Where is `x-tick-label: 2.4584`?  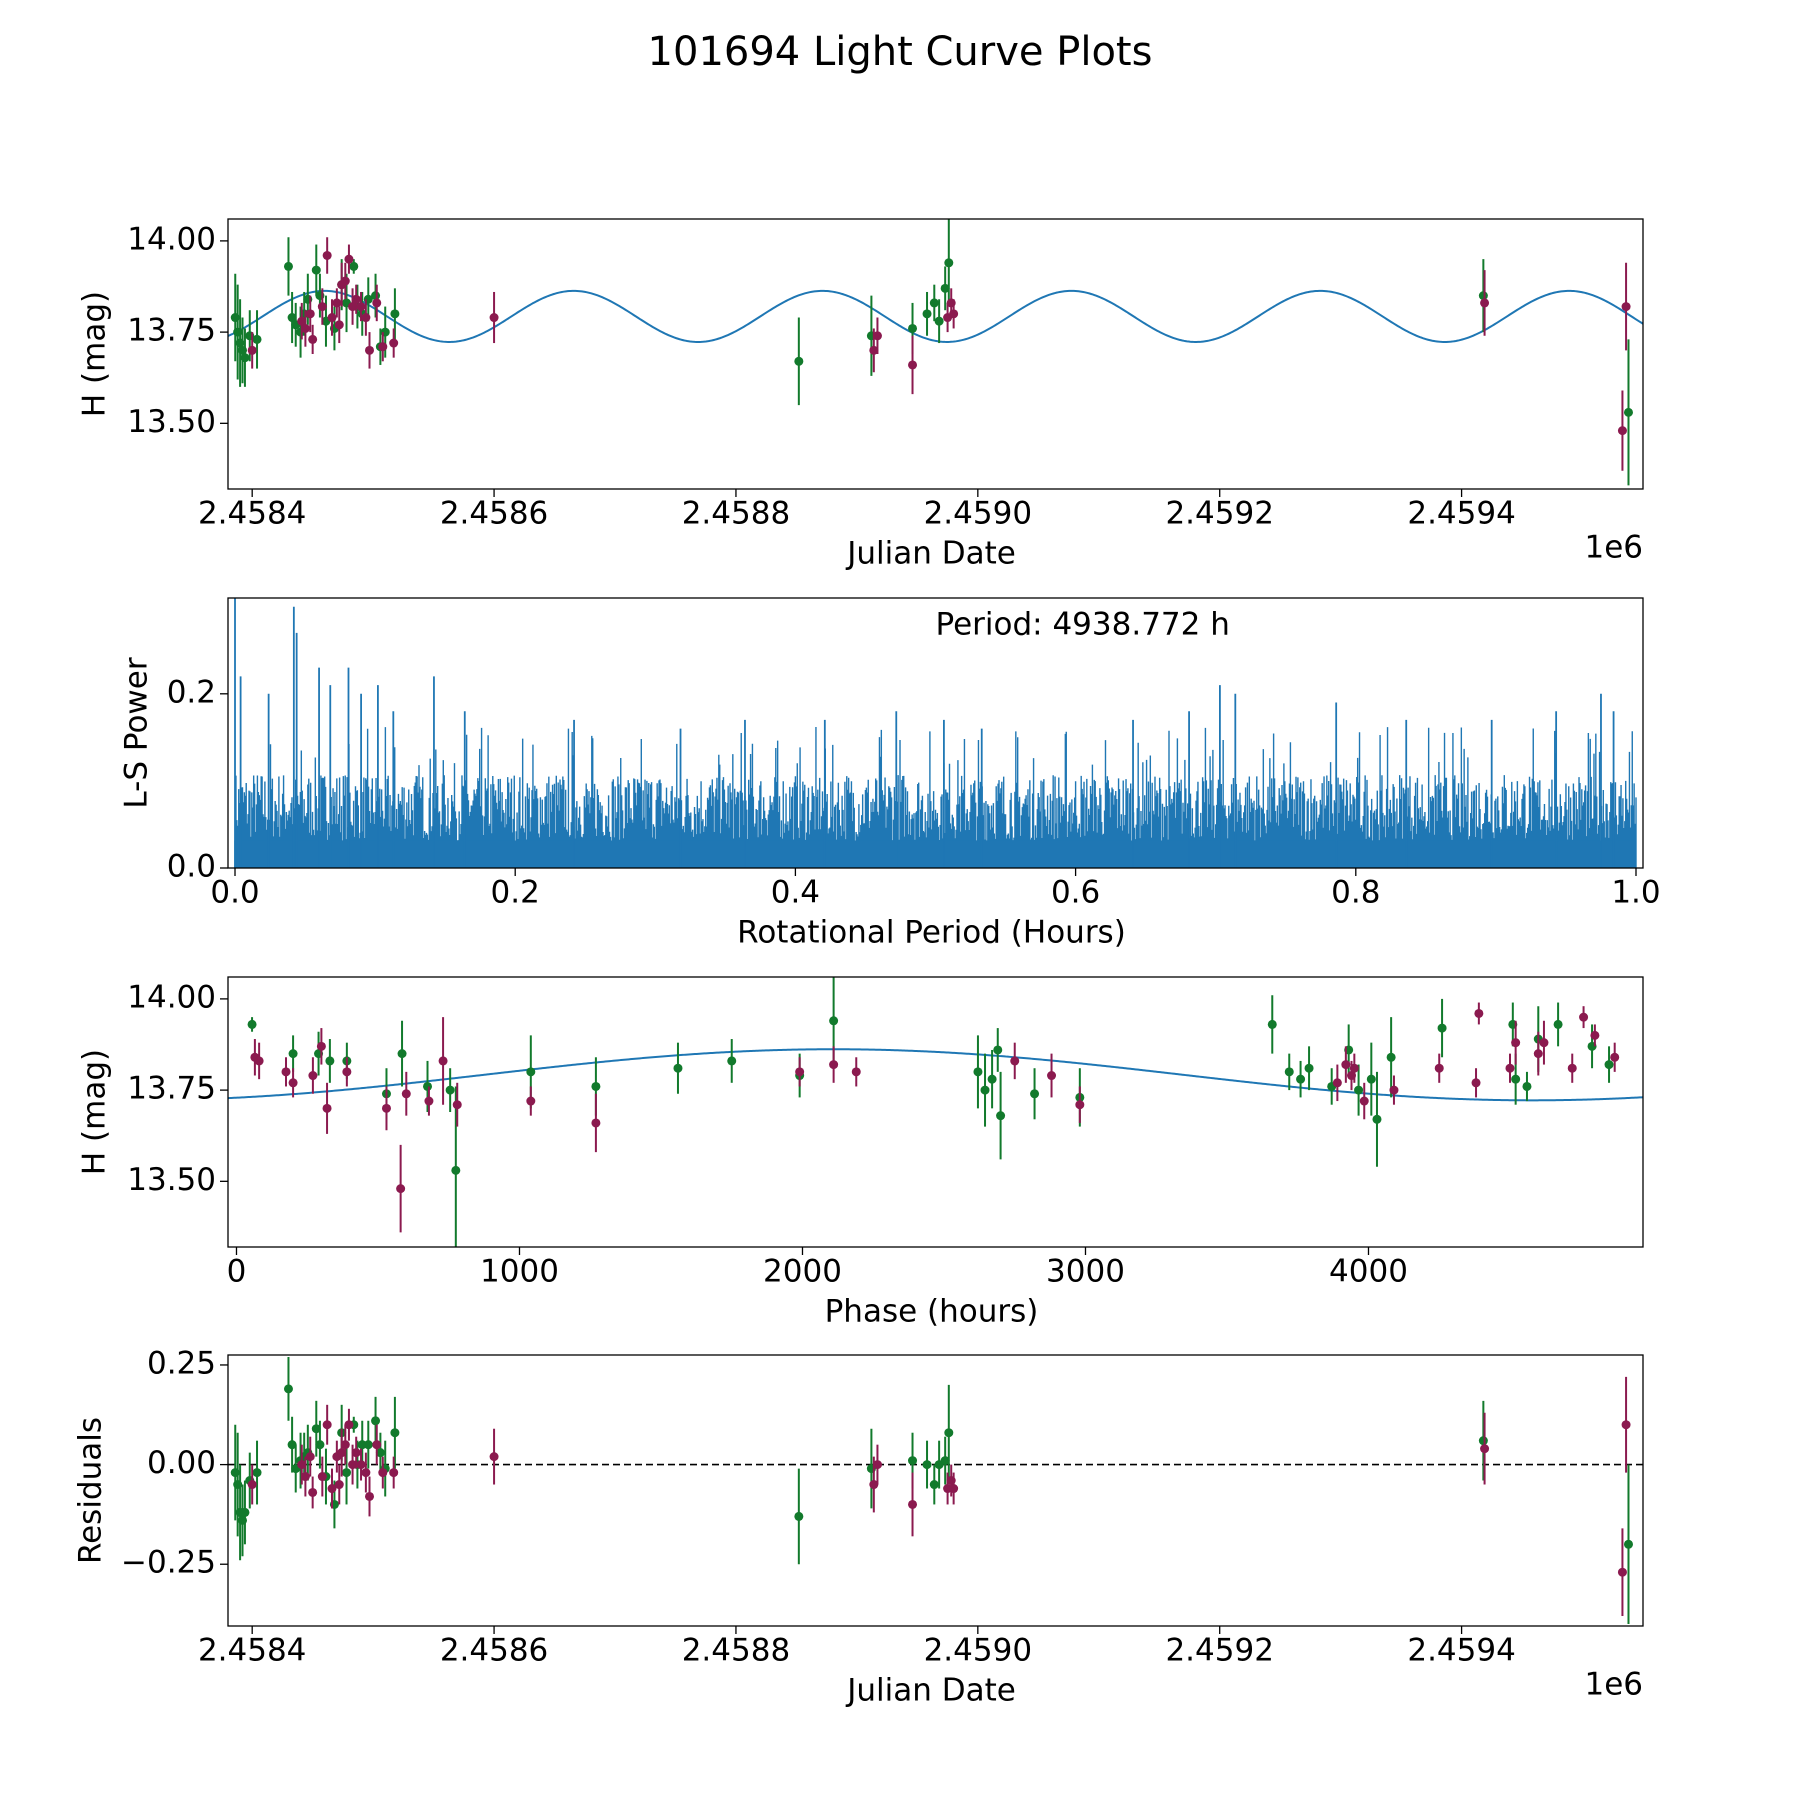
x-tick-label: 2.4584 is located at coordinates (252, 513).